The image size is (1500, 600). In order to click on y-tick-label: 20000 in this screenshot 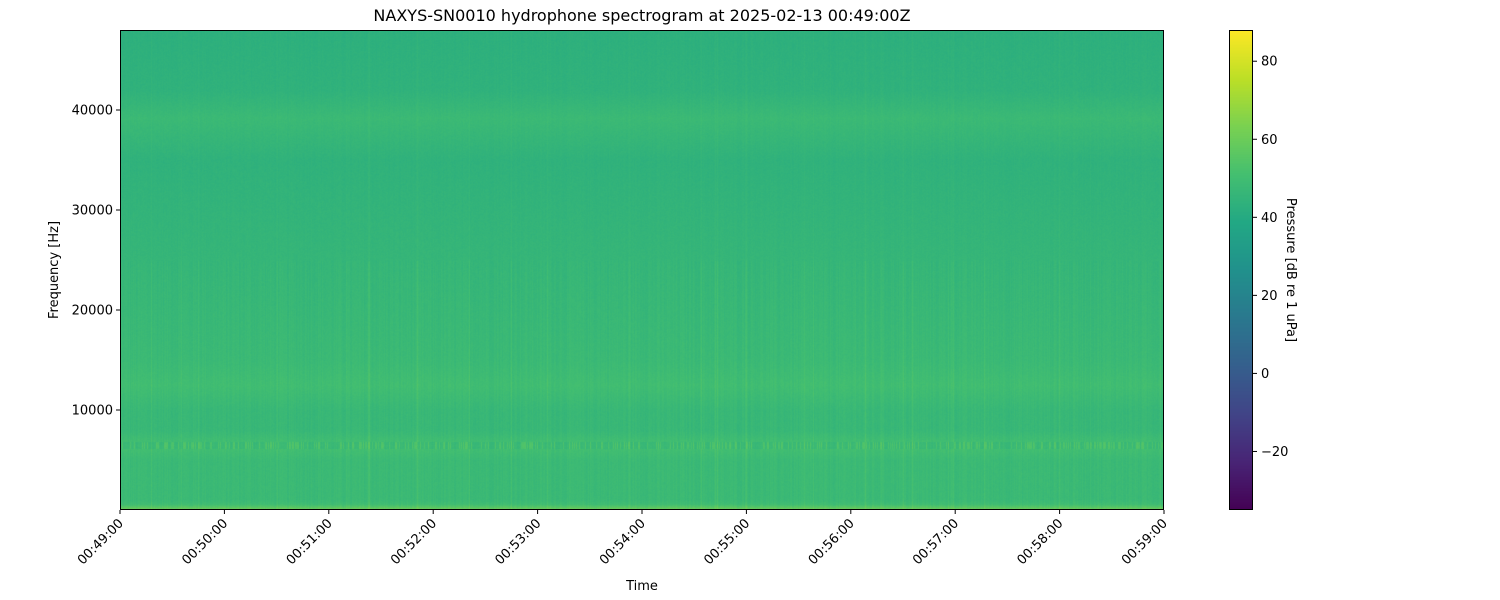, I will do `click(92, 311)`.